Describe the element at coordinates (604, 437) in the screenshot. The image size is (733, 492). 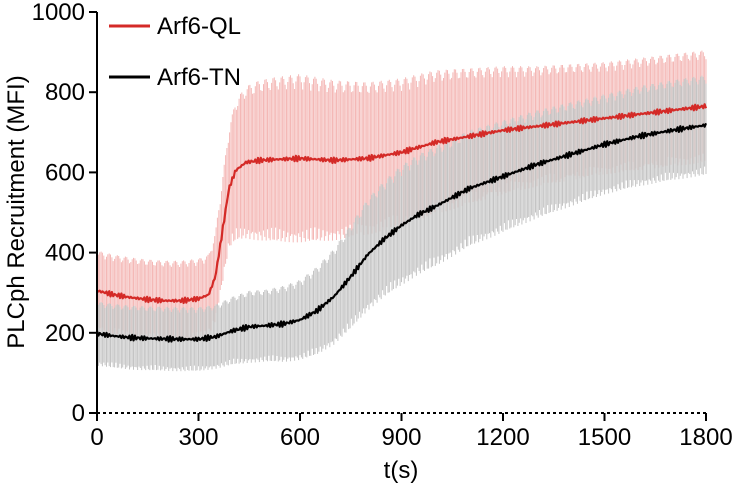
I see `x-tick-label: 1500` at that location.